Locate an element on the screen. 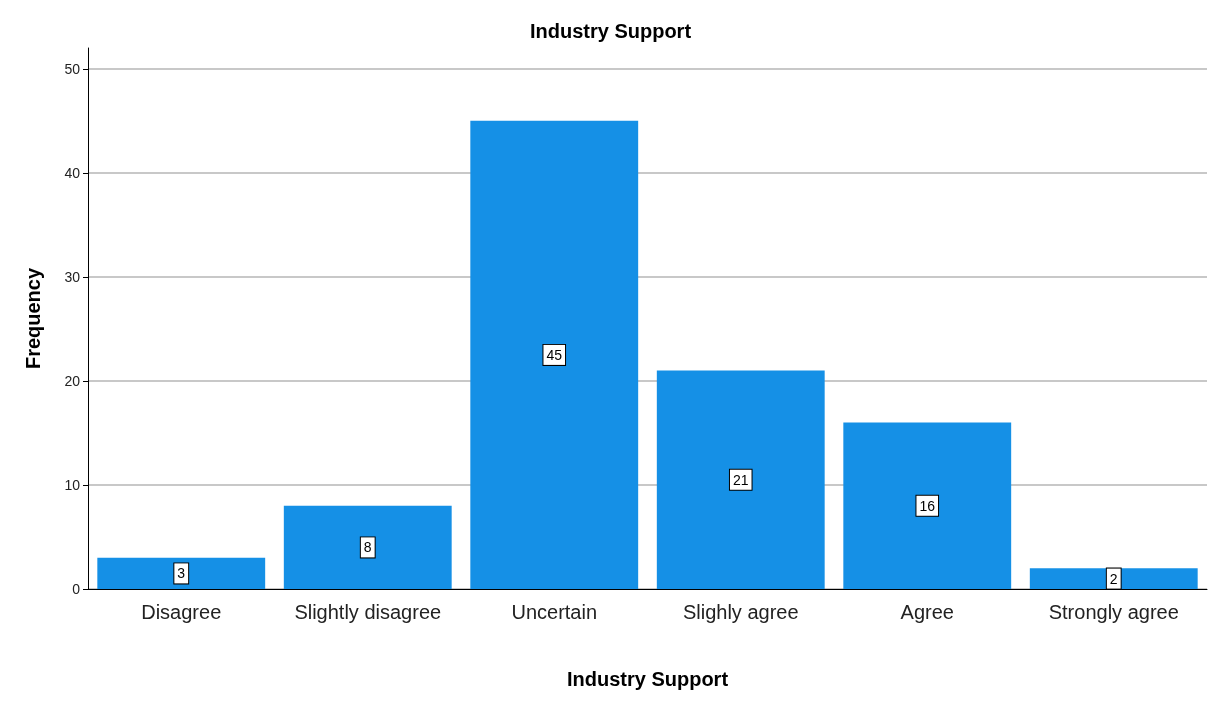 This screenshot has width=1221, height=705. data-label: 21 is located at coordinates (740, 479).